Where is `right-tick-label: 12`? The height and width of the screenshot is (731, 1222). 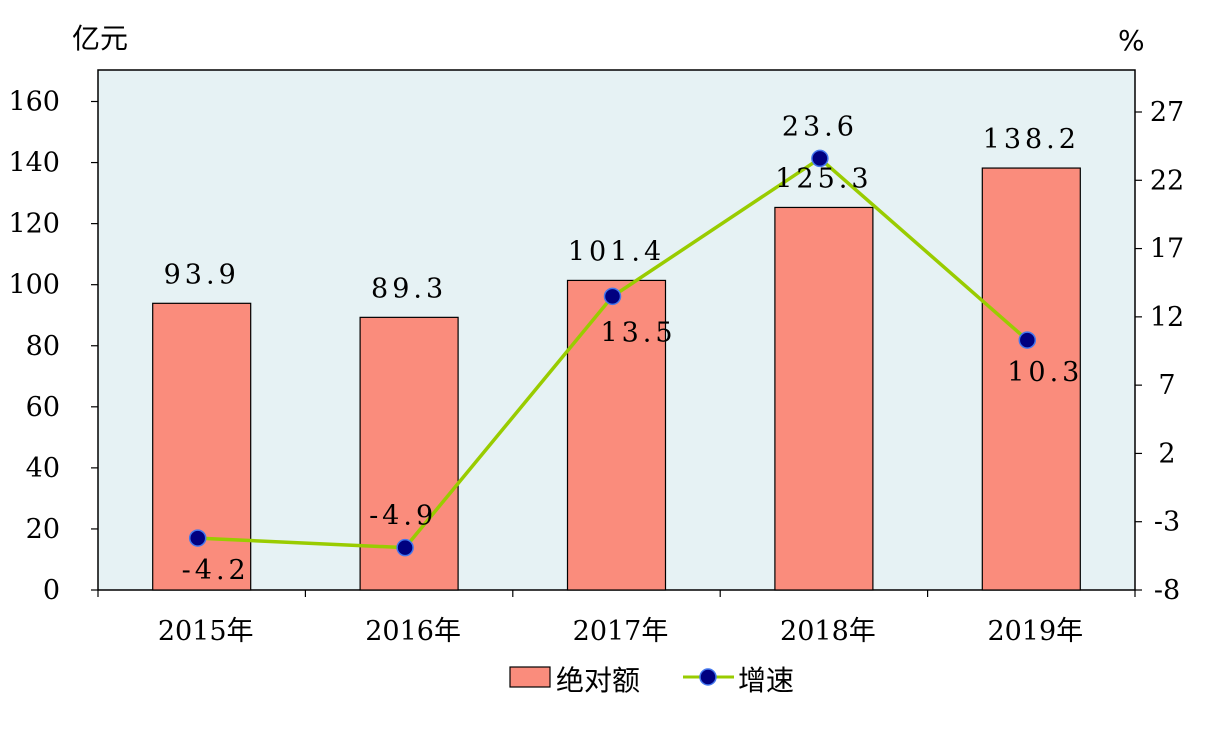
right-tick-label: 12 is located at coordinates (1167, 317).